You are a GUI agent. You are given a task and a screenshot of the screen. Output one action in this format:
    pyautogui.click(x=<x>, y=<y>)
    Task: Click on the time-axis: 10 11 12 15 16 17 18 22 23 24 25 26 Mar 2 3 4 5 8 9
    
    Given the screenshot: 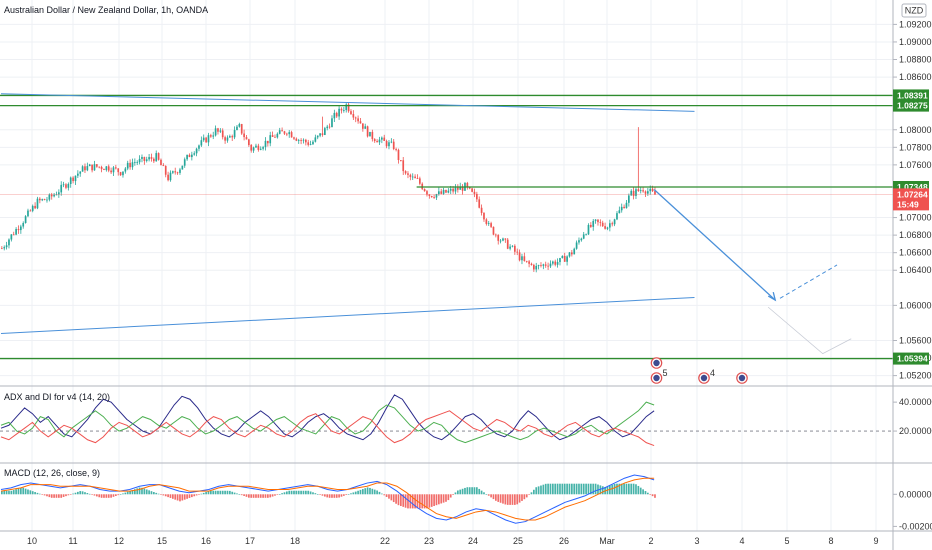 What is the action you would take?
    pyautogui.click(x=453, y=541)
    